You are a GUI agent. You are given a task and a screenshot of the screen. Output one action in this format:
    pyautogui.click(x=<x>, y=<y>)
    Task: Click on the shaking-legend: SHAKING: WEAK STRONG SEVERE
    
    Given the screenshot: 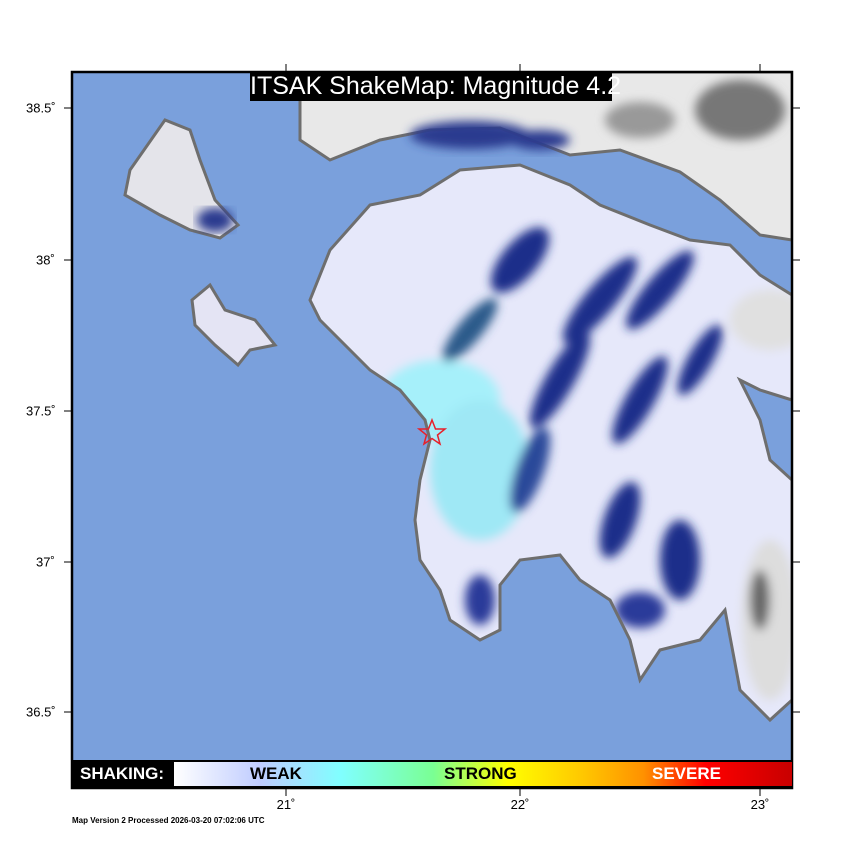 What is the action you would take?
    pyautogui.click(x=432, y=774)
    